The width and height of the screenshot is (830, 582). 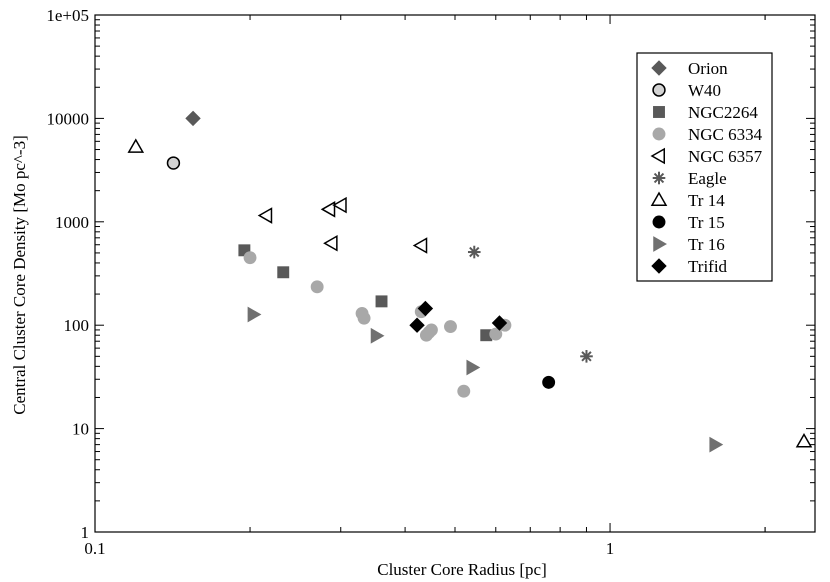 What do you see at coordinates (707, 178) in the screenshot?
I see `legend-label-eagle: Eagle` at bounding box center [707, 178].